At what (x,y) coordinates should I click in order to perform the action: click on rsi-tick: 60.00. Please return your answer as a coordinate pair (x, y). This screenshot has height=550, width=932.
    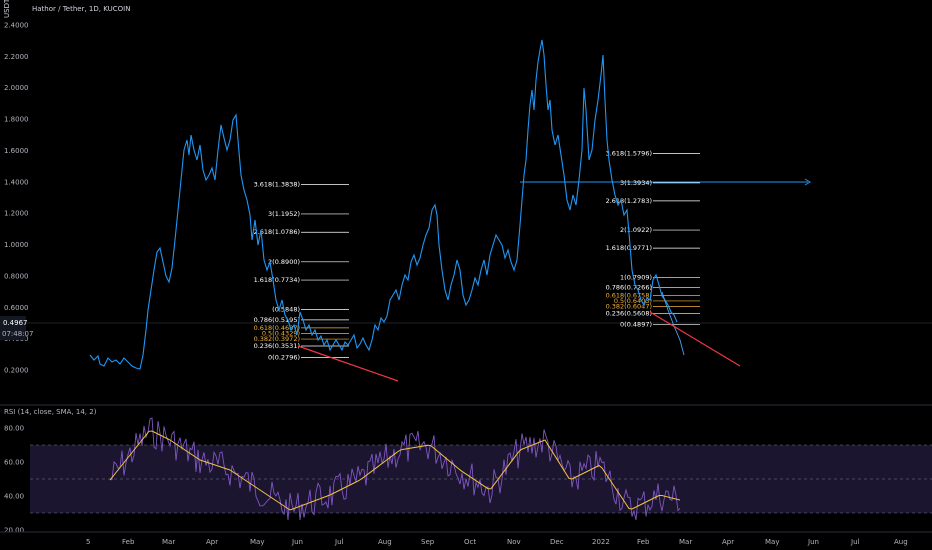
    Looking at the image, I should click on (14, 463).